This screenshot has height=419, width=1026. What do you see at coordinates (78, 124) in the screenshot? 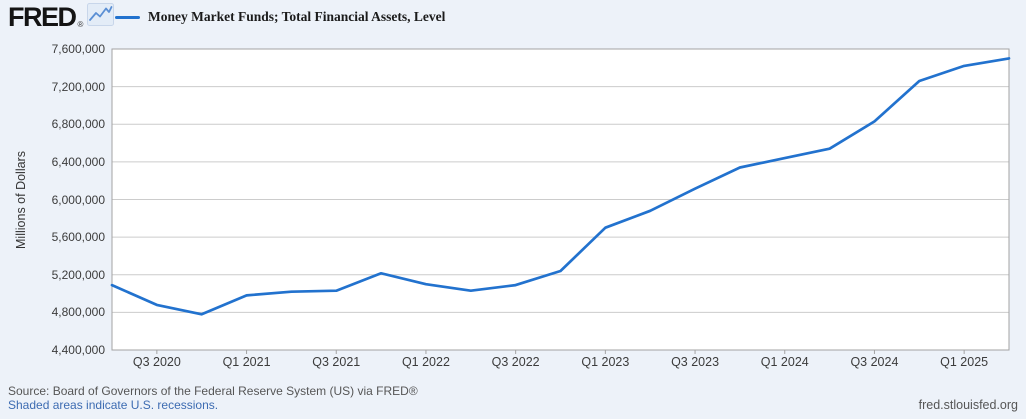
I see `y-tick-label: 6,800,000` at bounding box center [78, 124].